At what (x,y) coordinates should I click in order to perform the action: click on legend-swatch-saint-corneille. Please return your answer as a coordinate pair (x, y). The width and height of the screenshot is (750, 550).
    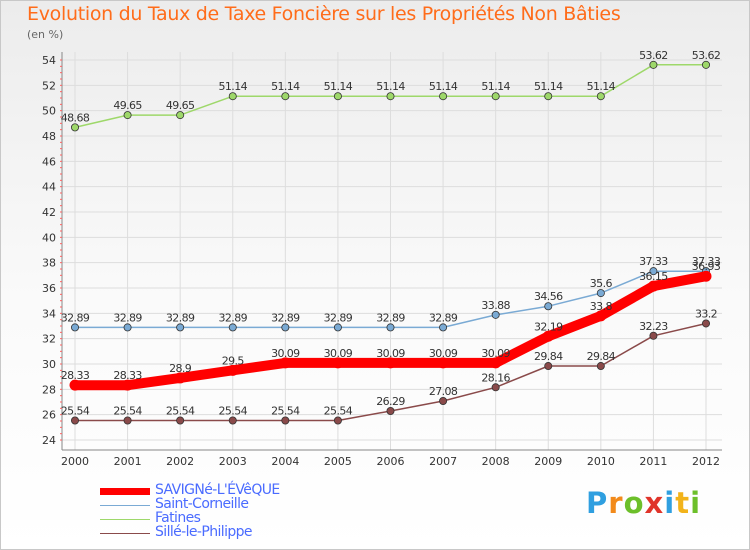
    Looking at the image, I should click on (125, 505).